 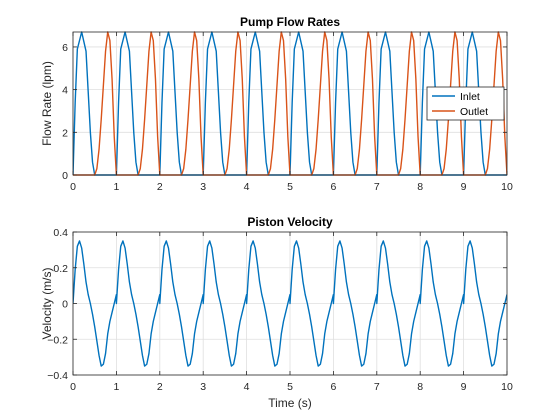 What do you see at coordinates (47, 103) in the screenshot?
I see `y-axis-label: Flow Rate (lpm)` at bounding box center [47, 103].